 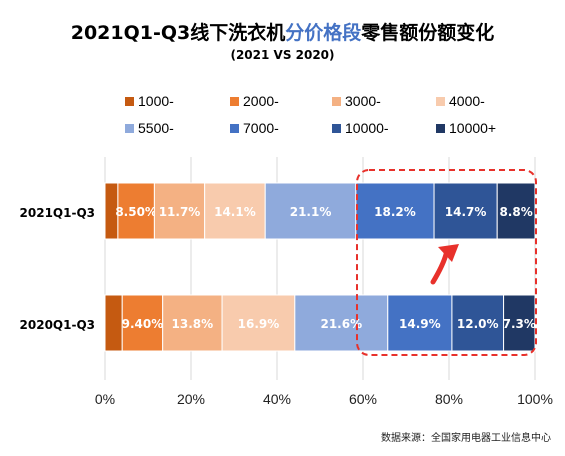 I want to click on data-label: 21.1%, so click(x=311, y=212).